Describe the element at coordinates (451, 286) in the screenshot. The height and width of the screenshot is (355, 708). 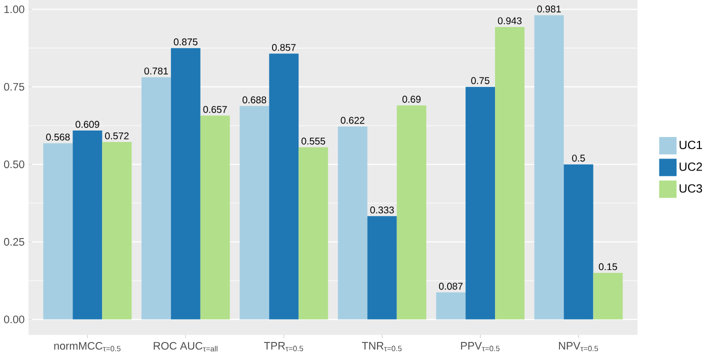
I see `data-label: 0.087` at that location.